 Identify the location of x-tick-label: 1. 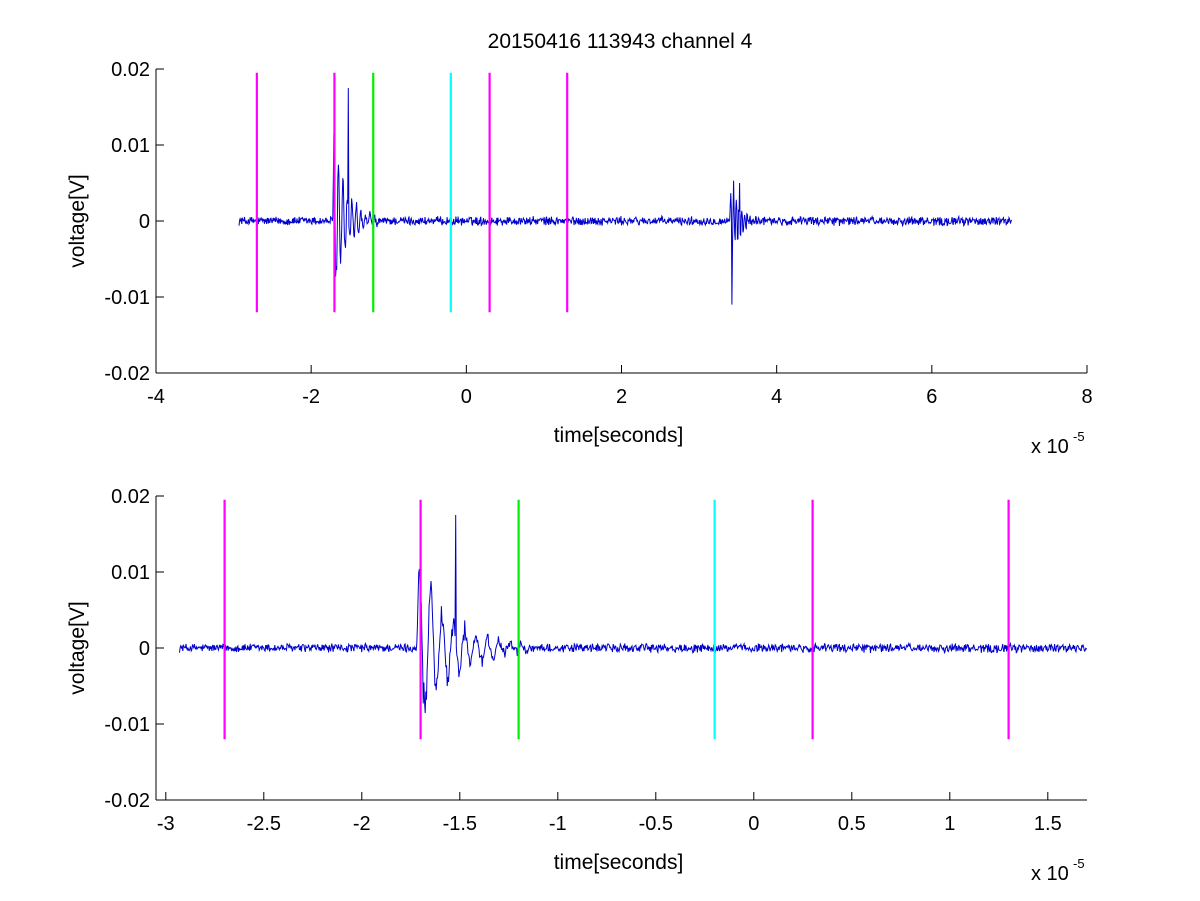
(949, 824).